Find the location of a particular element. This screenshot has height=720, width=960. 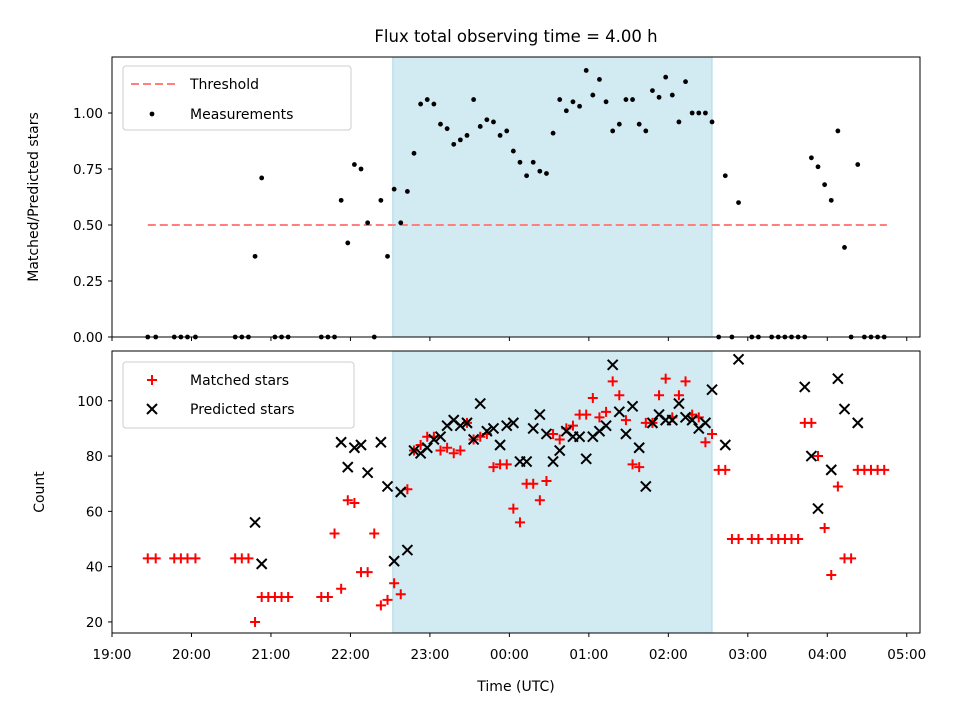

xtick-label: 02:00 is located at coordinates (668, 655).